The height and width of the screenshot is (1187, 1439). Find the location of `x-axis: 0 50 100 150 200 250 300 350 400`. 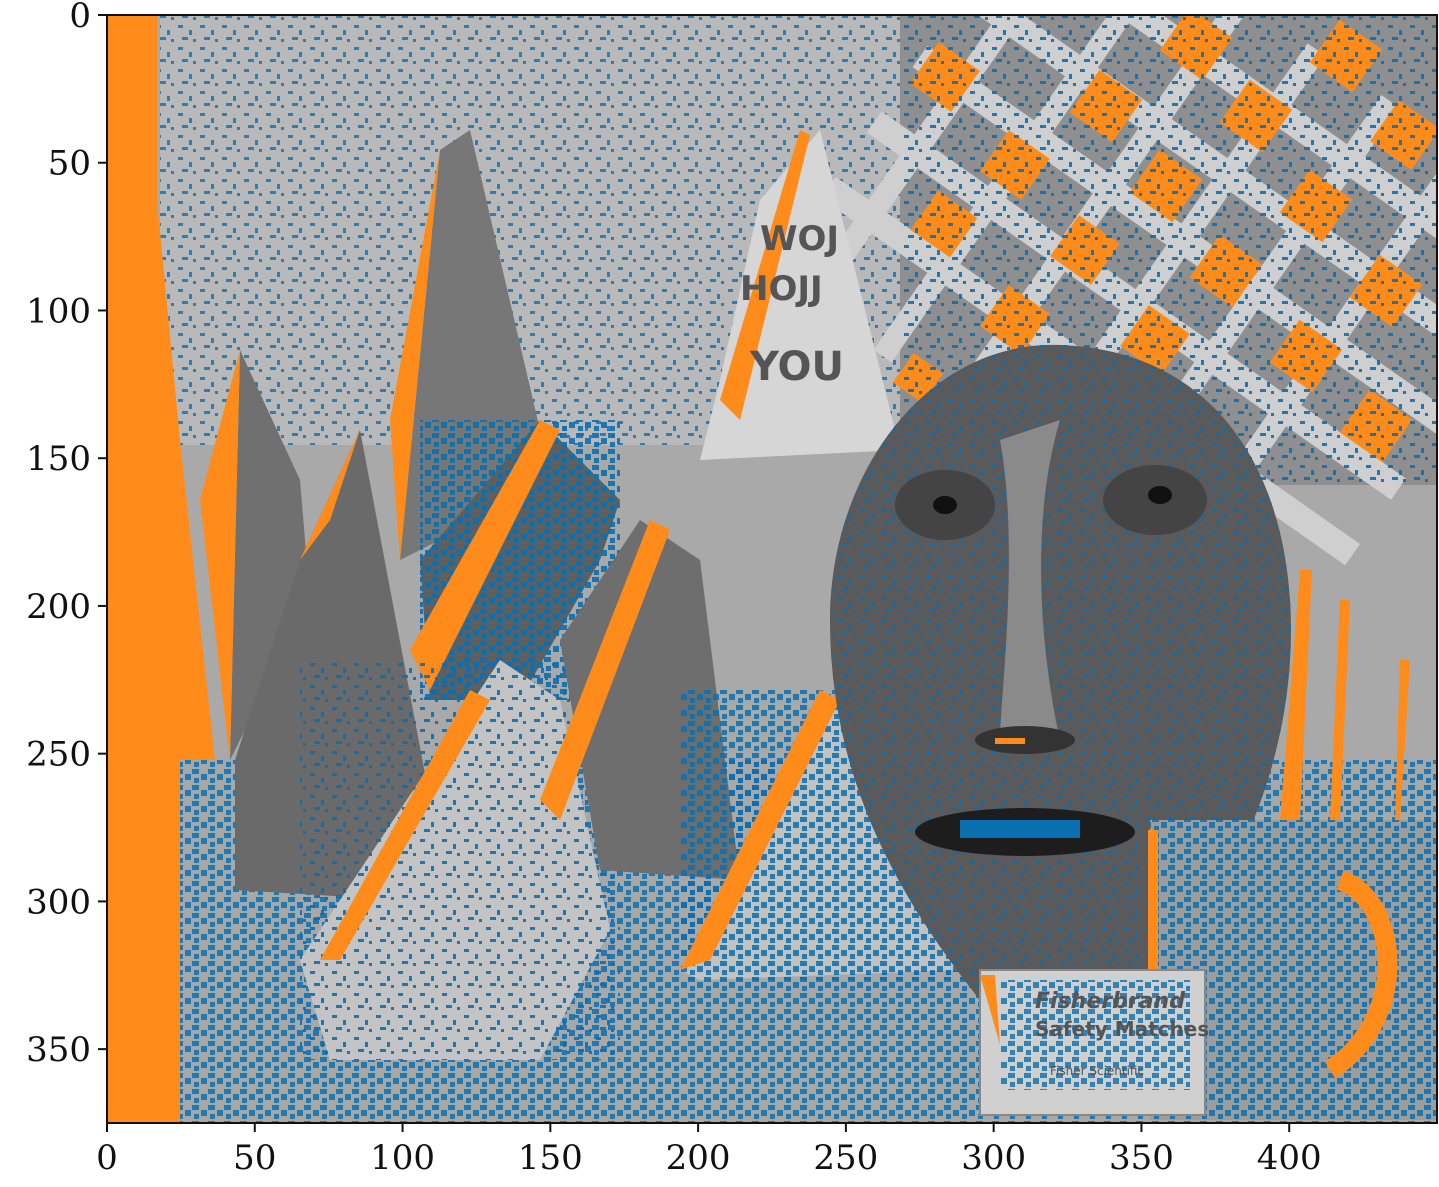

x-axis: 0 50 100 150 200 250 300 350 400 is located at coordinates (709, 1150).